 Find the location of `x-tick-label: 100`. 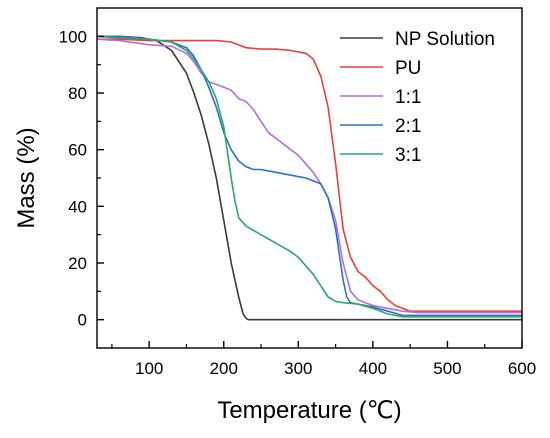

x-tick-label: 100 is located at coordinates (149, 368).